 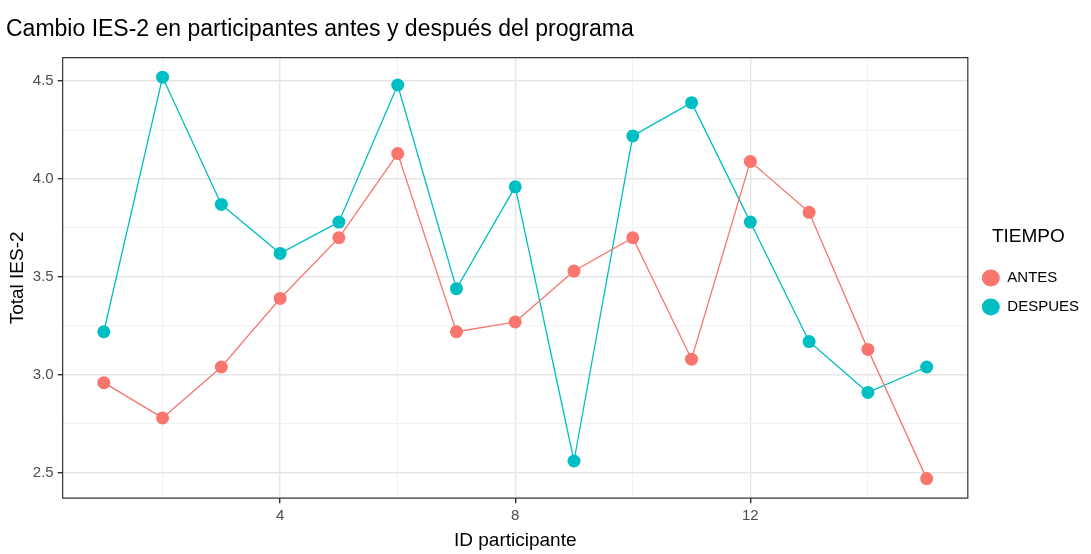 What do you see at coordinates (750, 515) in the screenshot?
I see `x-tick-label: 12` at bounding box center [750, 515].